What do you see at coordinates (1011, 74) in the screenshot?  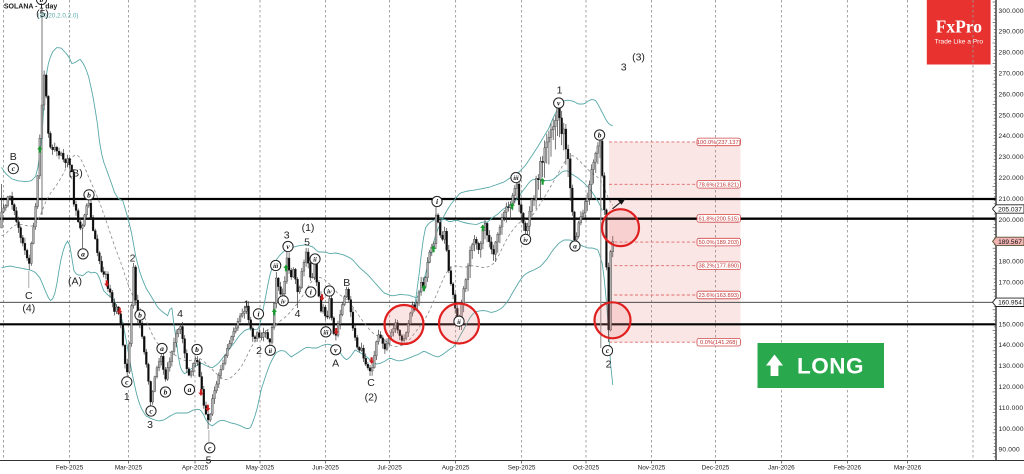 I see `svg-text: 270.000` at bounding box center [1011, 74].